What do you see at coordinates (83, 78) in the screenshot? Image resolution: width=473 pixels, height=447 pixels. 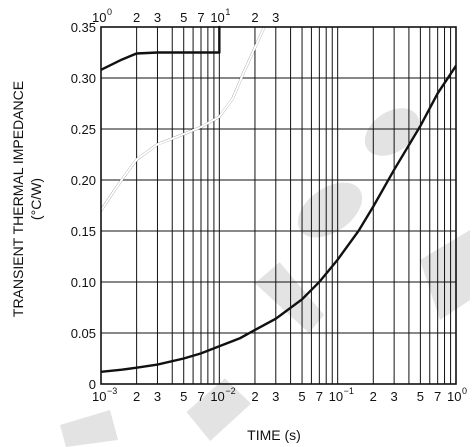 I see `y-tick-label: 0.30` at bounding box center [83, 78].